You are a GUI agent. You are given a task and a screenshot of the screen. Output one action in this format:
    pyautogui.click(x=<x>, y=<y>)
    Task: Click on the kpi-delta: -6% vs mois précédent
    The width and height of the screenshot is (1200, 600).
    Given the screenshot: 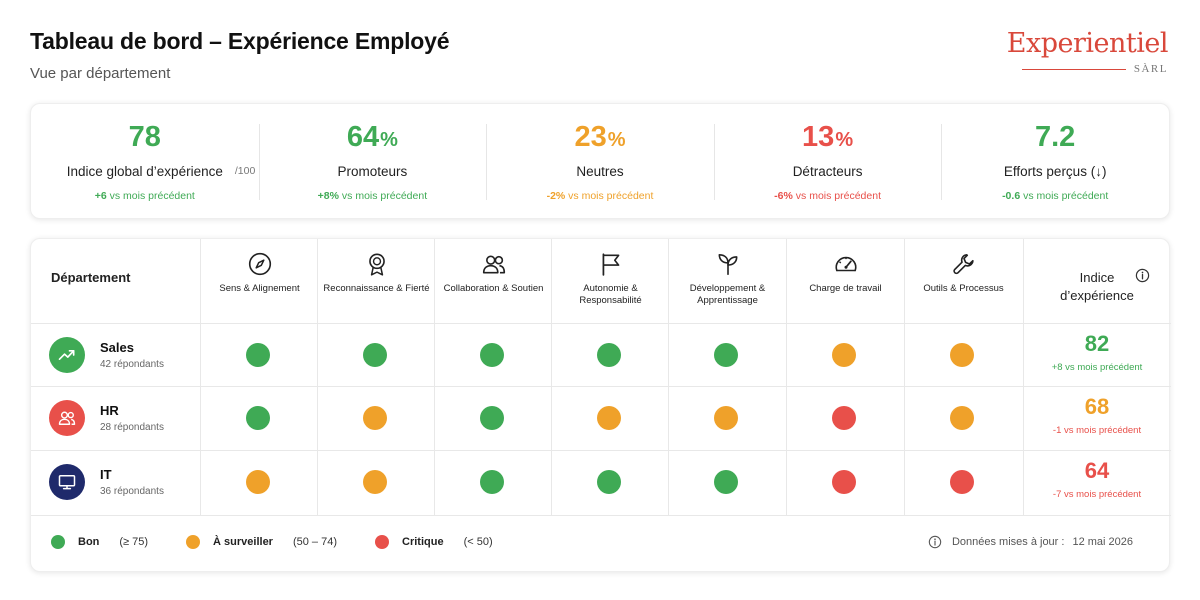 What is the action you would take?
    pyautogui.click(x=828, y=196)
    